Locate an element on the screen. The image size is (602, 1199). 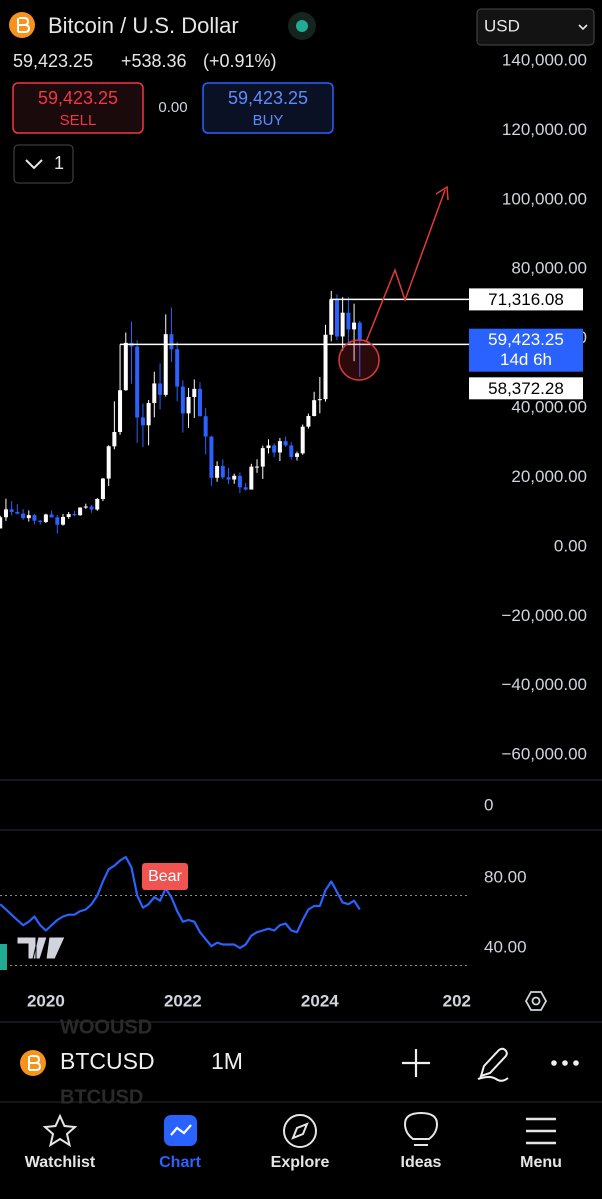
nav-item: Menu is located at coordinates (541, 1162).